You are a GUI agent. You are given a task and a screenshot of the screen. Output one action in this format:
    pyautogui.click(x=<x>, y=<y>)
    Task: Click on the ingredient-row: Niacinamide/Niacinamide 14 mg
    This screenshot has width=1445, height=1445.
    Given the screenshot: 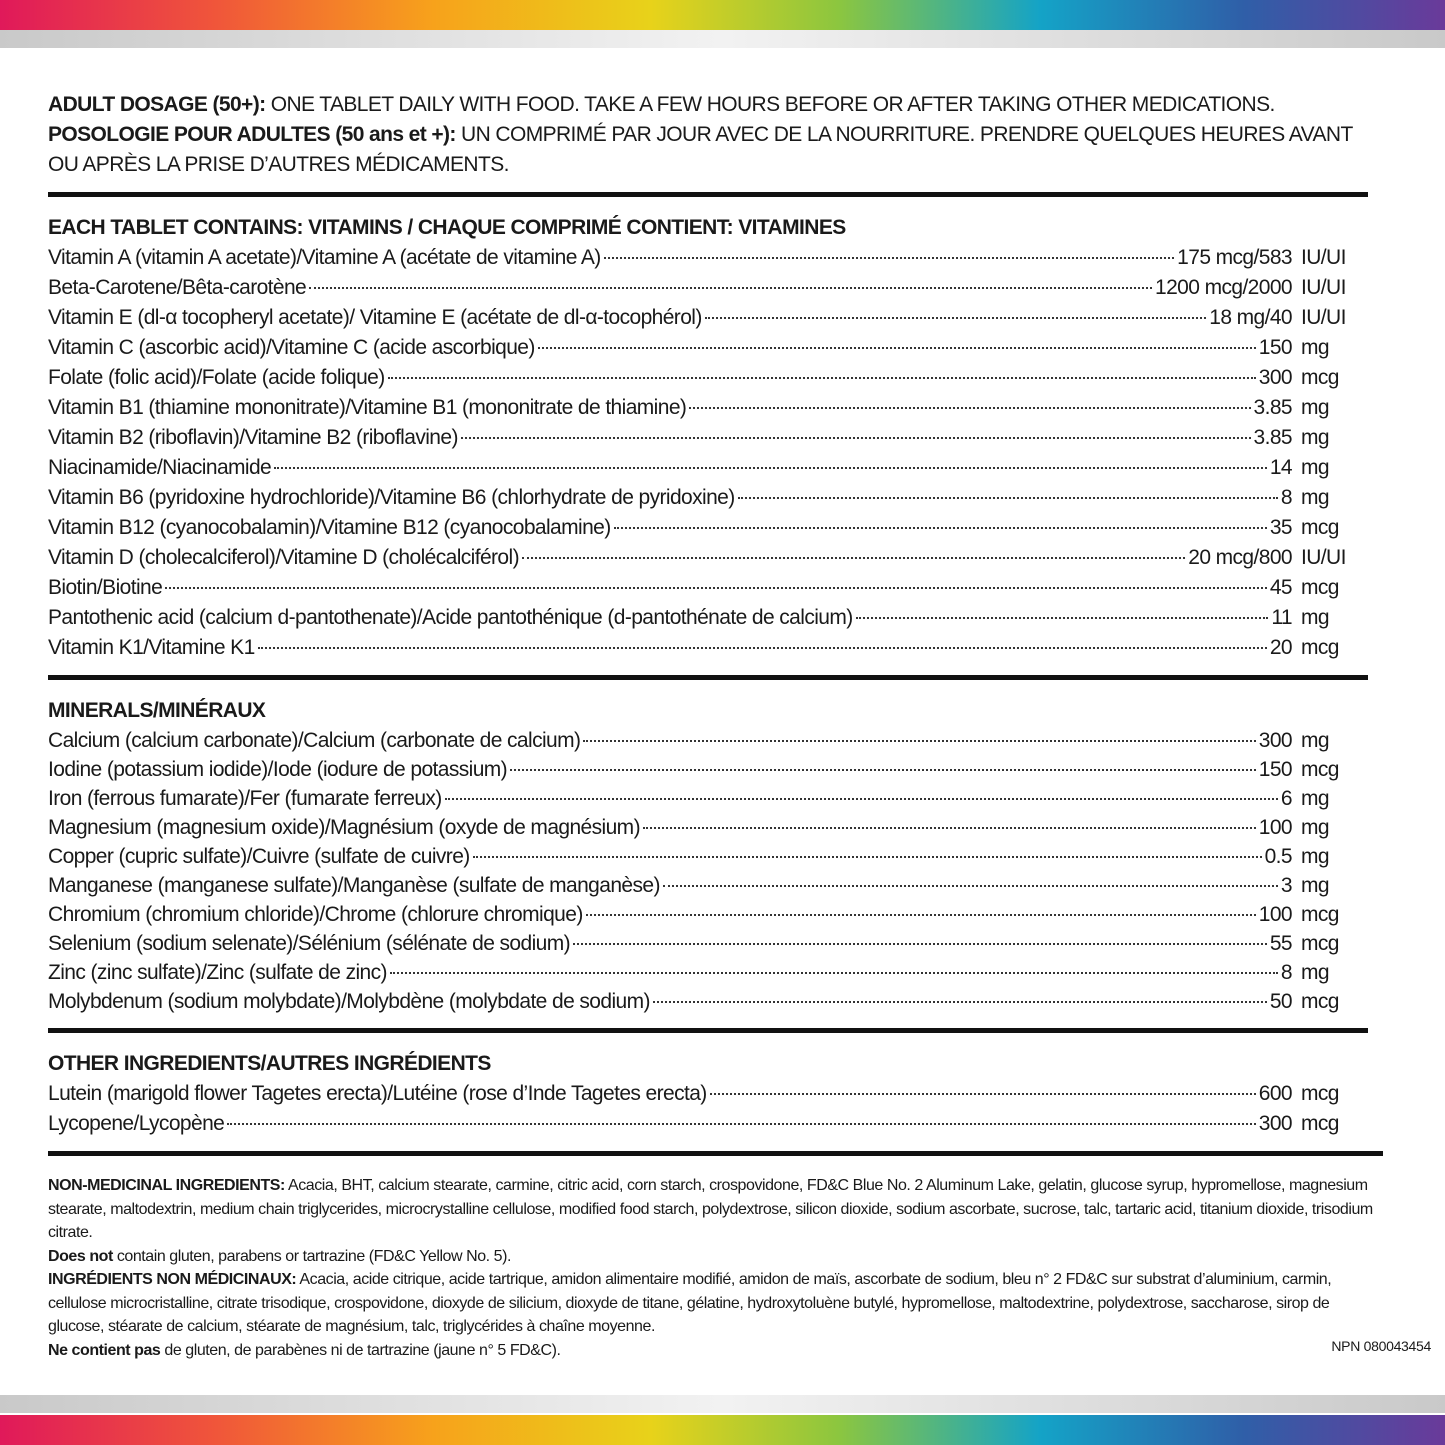 What is the action you would take?
    pyautogui.click(x=700, y=468)
    